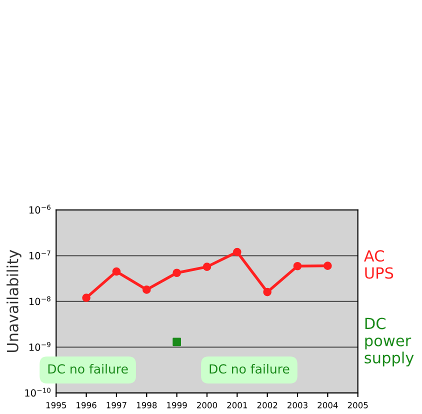  Describe the element at coordinates (116, 405) in the screenshot. I see `x-tick-label: 1997` at that location.